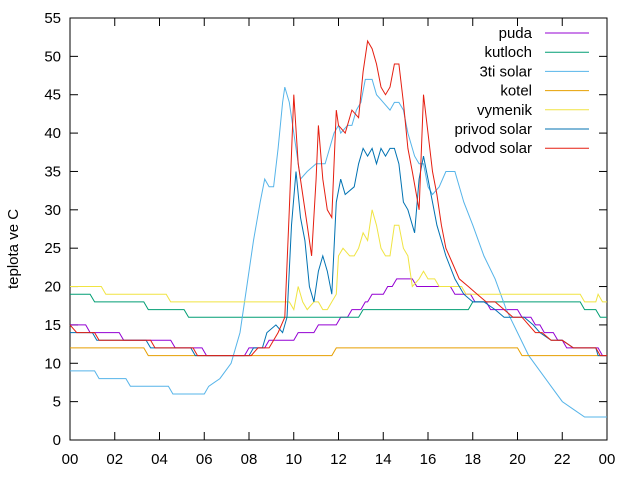 This screenshot has width=640, height=480. What do you see at coordinates (517, 459) in the screenshot?
I see `x-tick-label: 20` at bounding box center [517, 459].